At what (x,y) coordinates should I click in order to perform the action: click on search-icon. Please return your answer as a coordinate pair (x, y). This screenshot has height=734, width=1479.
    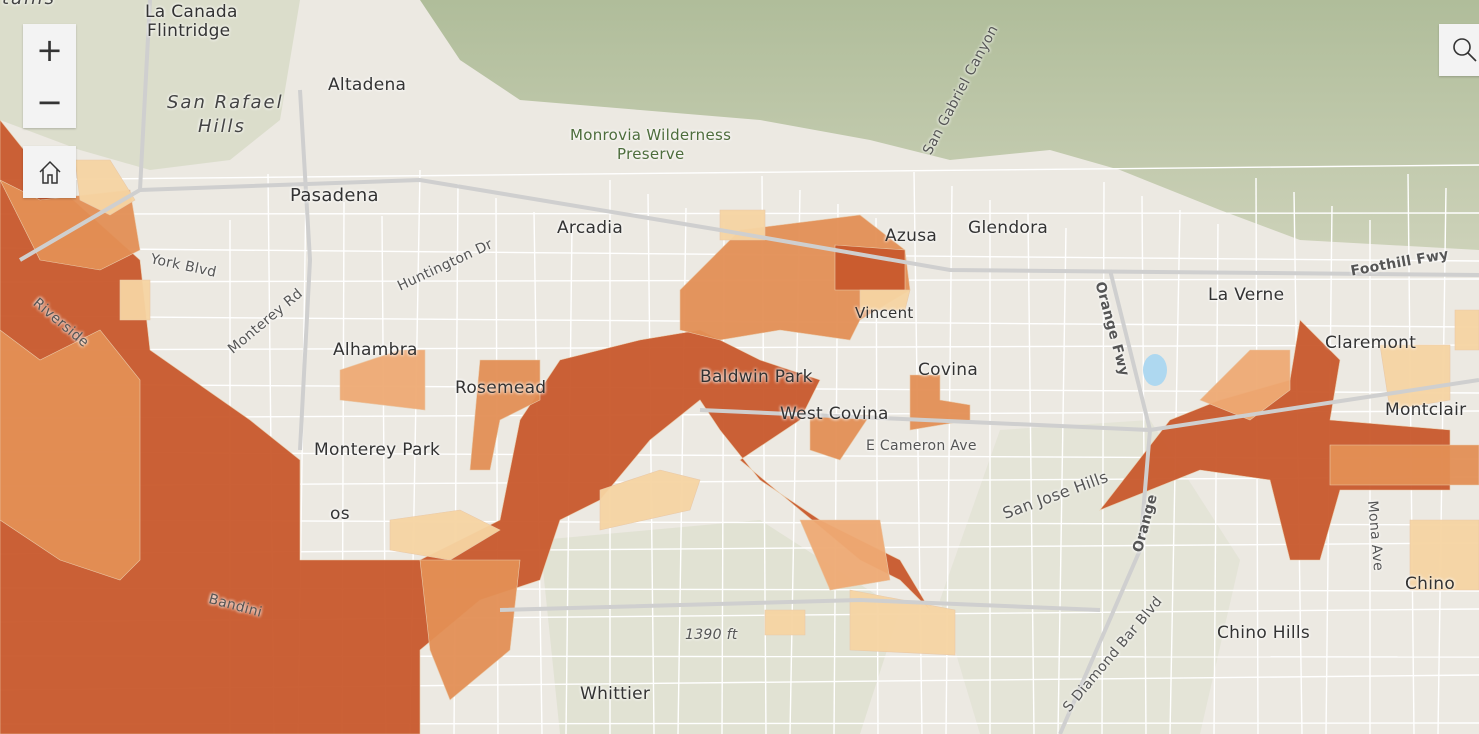
    Looking at the image, I should click on (1465, 50).